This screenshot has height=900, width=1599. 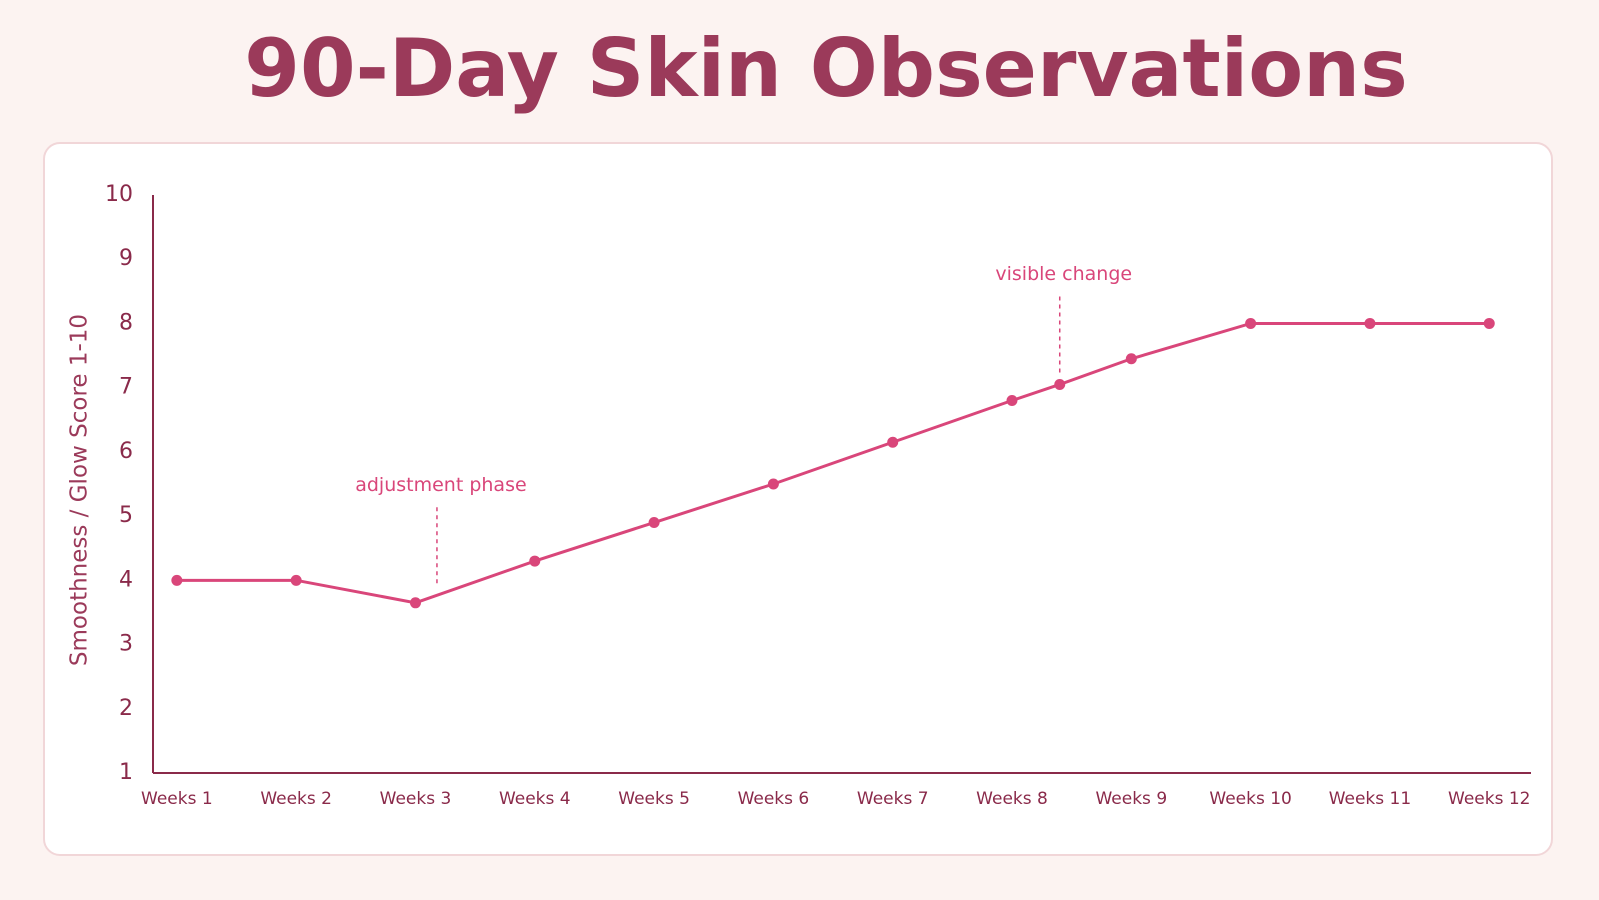 I want to click on x-tick-label: Weeks 2, so click(x=296, y=799).